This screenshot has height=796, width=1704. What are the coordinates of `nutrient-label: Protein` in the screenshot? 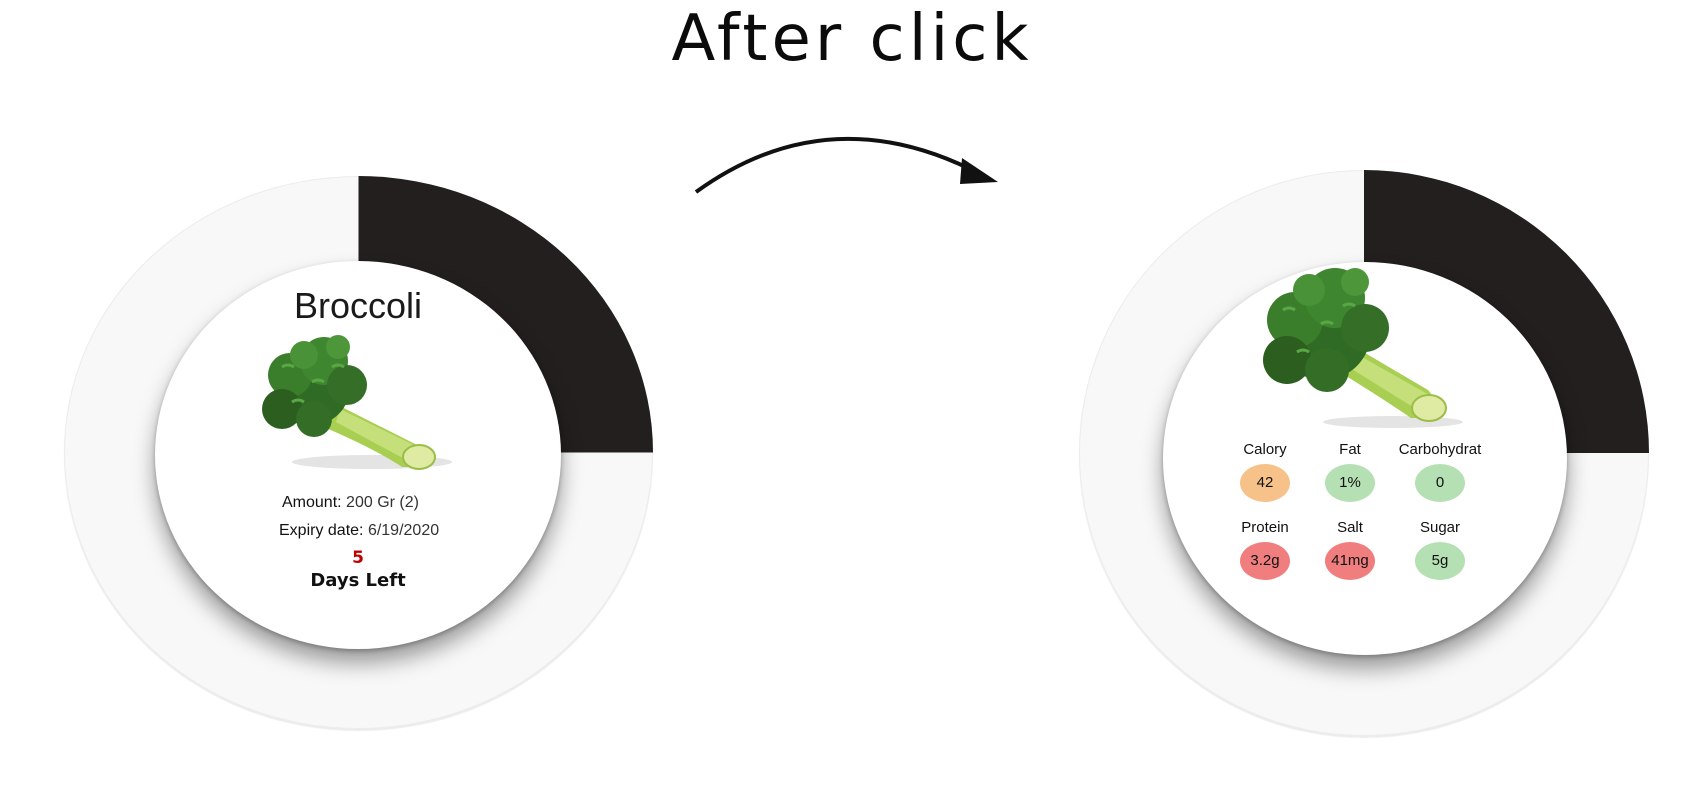 It's located at (1265, 527).